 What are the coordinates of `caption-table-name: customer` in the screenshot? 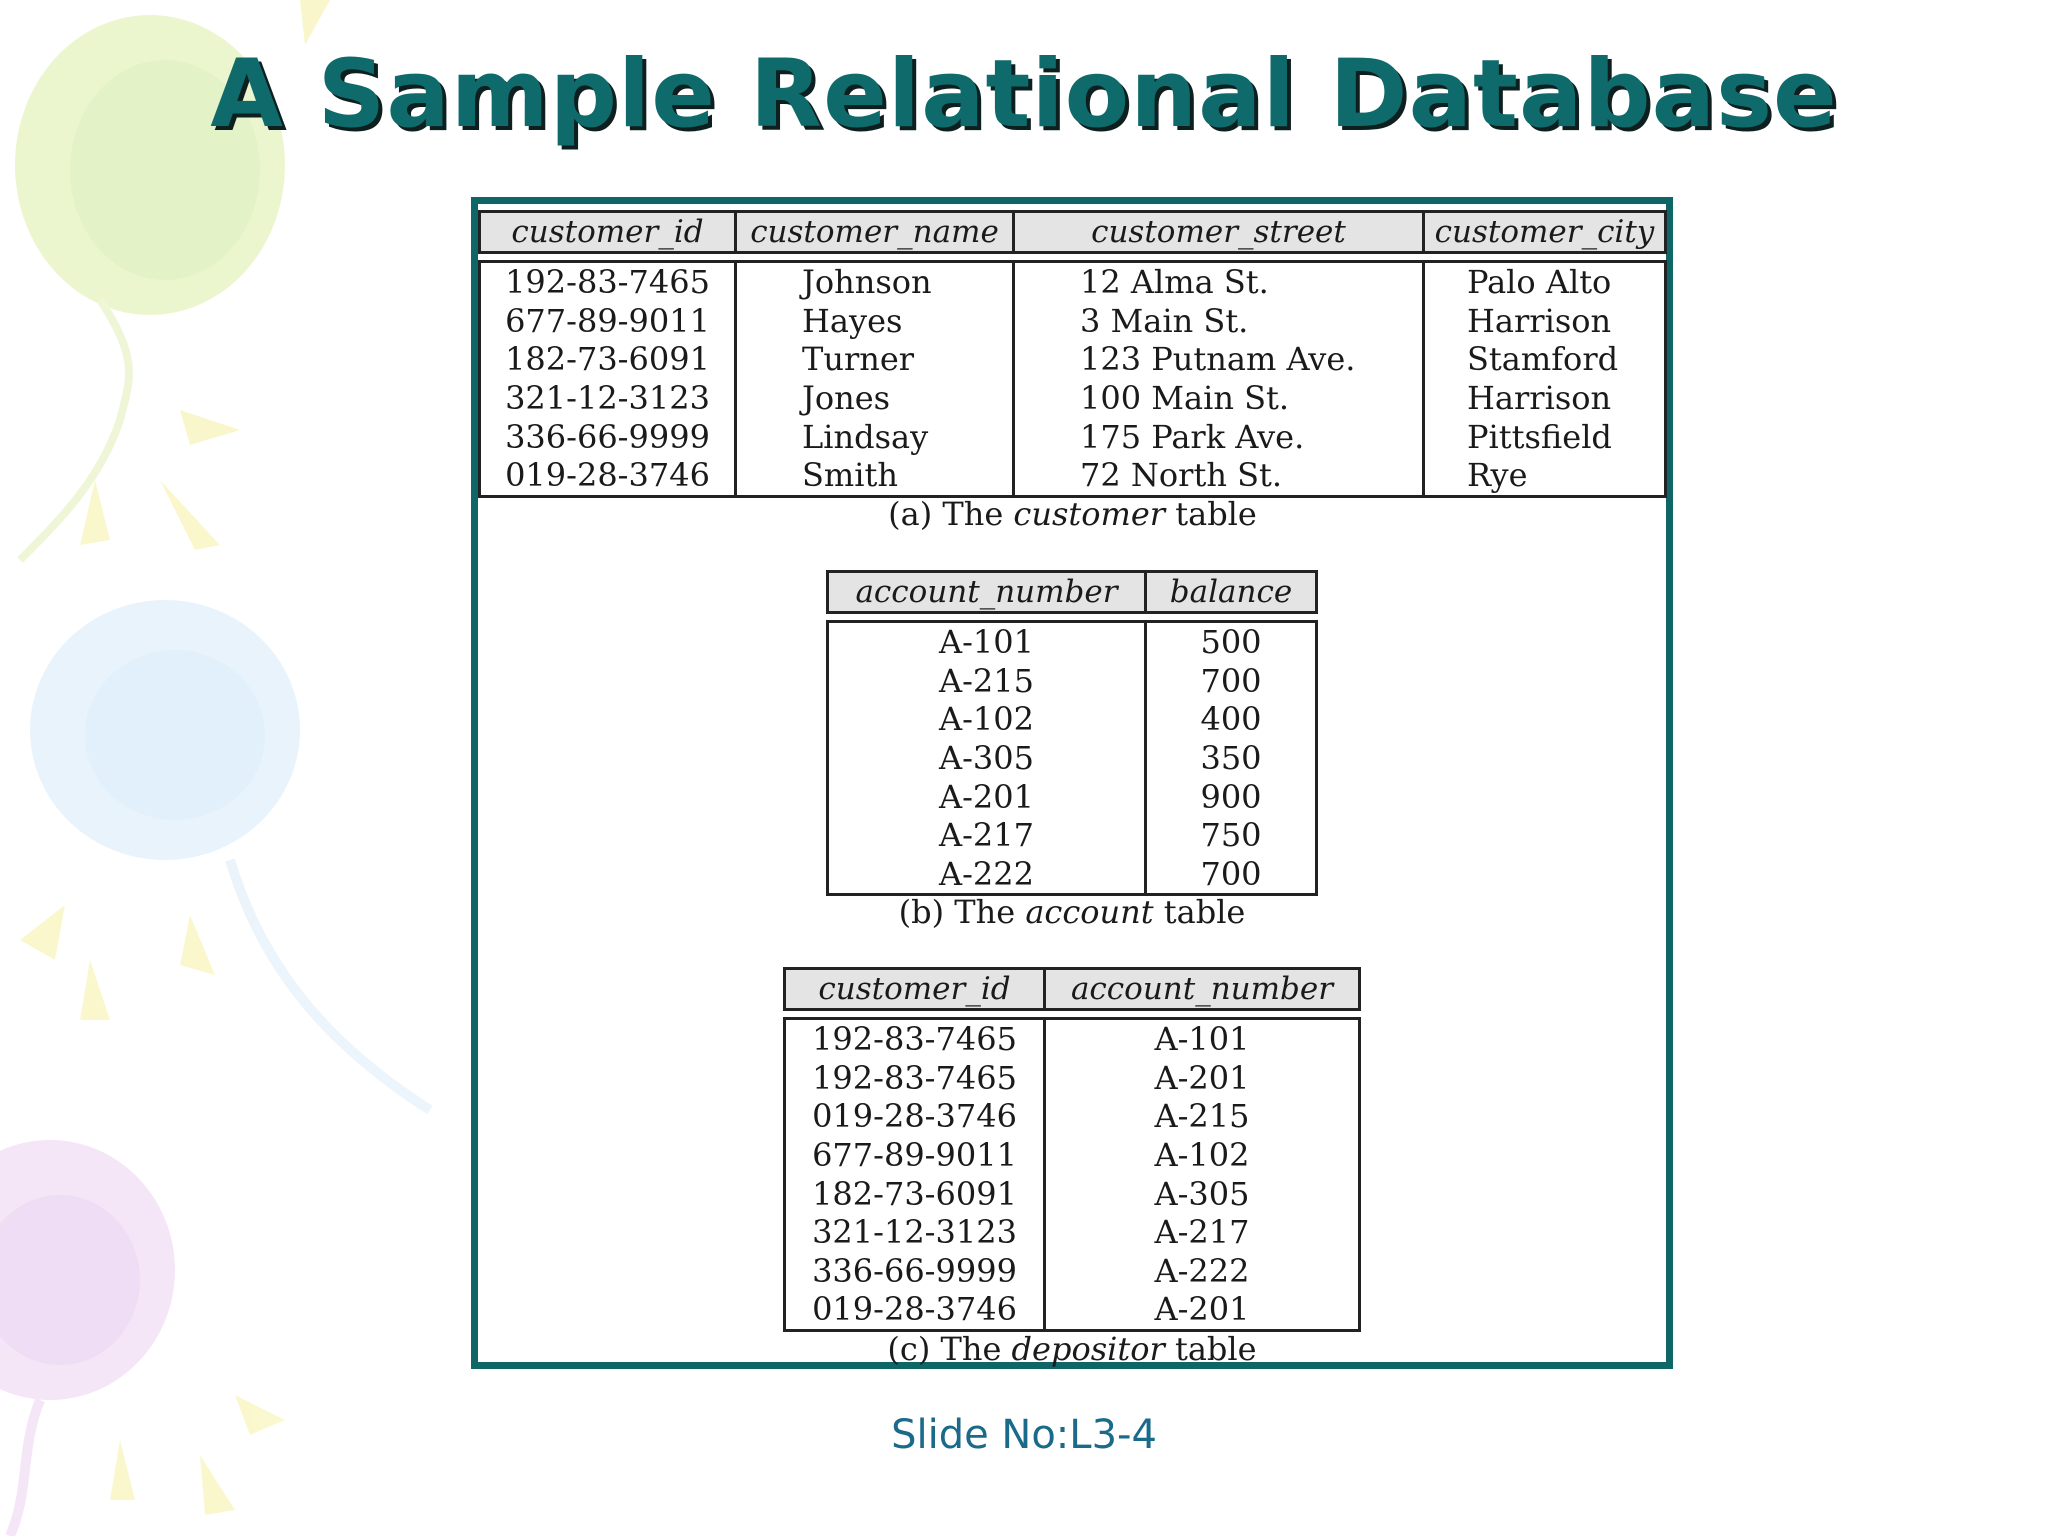 It's located at (1089, 514).